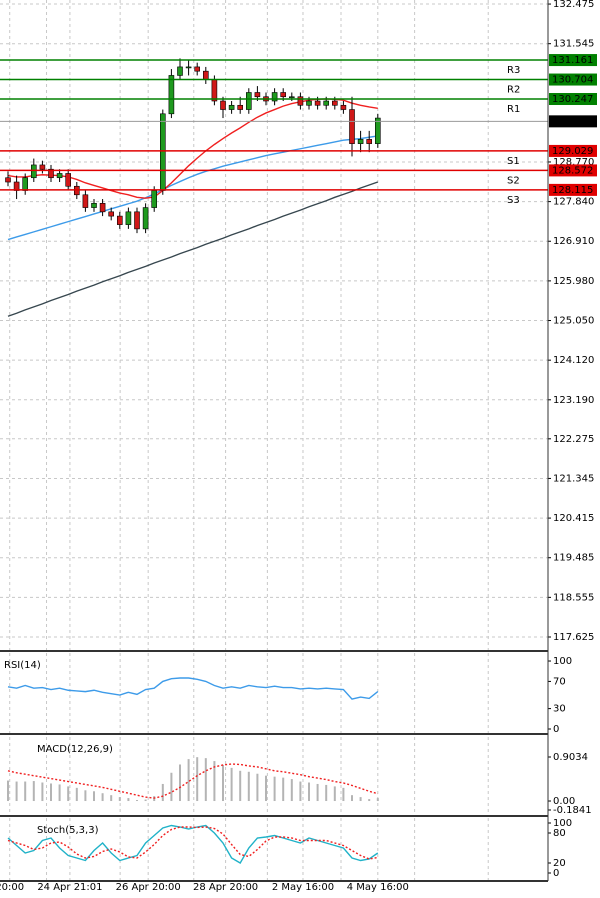  Describe the element at coordinates (573, 241) in the screenshot. I see `y-tick-label: 126.910` at that location.